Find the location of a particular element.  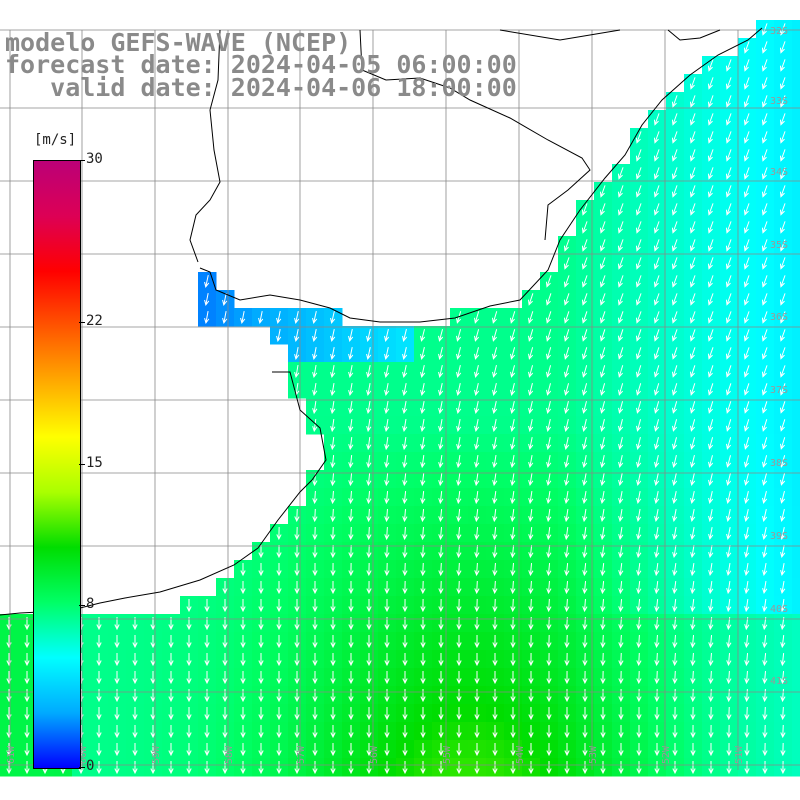

colorbar-tick-label: 0 is located at coordinates (90, 766).